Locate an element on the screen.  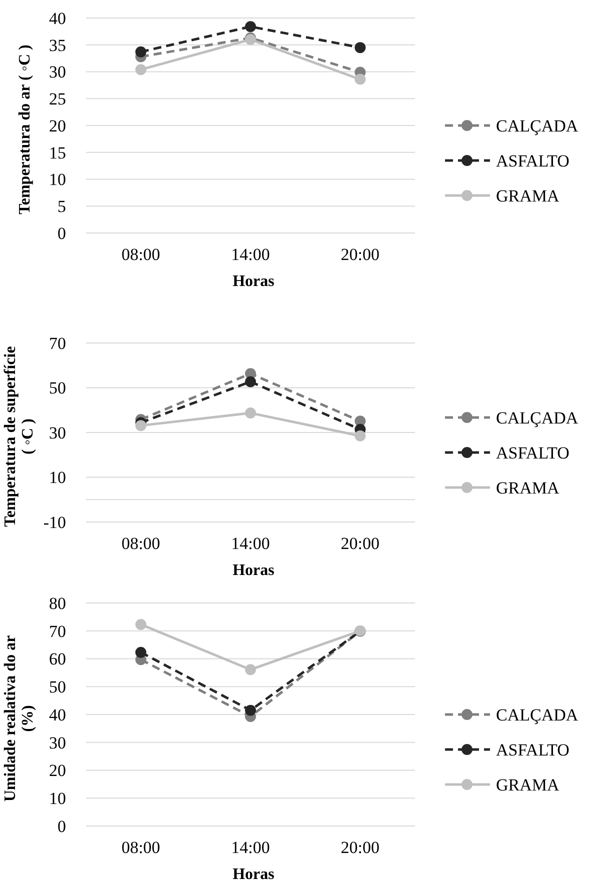
y-tick-label: 5 is located at coordinates (62, 206).